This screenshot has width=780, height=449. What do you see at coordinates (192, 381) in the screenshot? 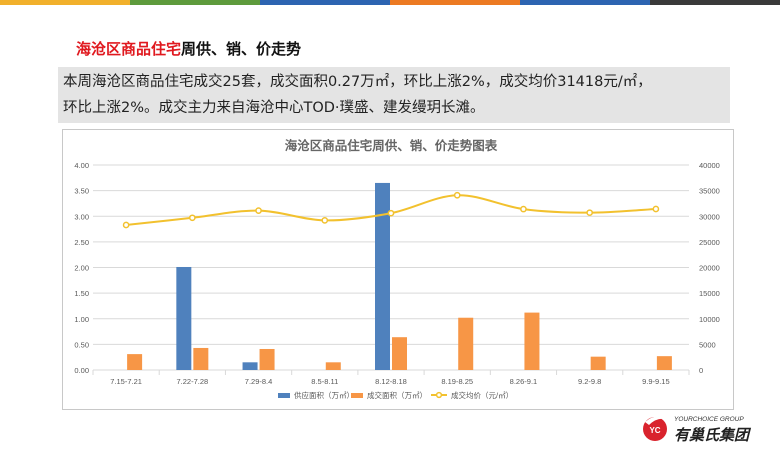
I see `x-tick-label: 7.22-7.28` at bounding box center [192, 381].